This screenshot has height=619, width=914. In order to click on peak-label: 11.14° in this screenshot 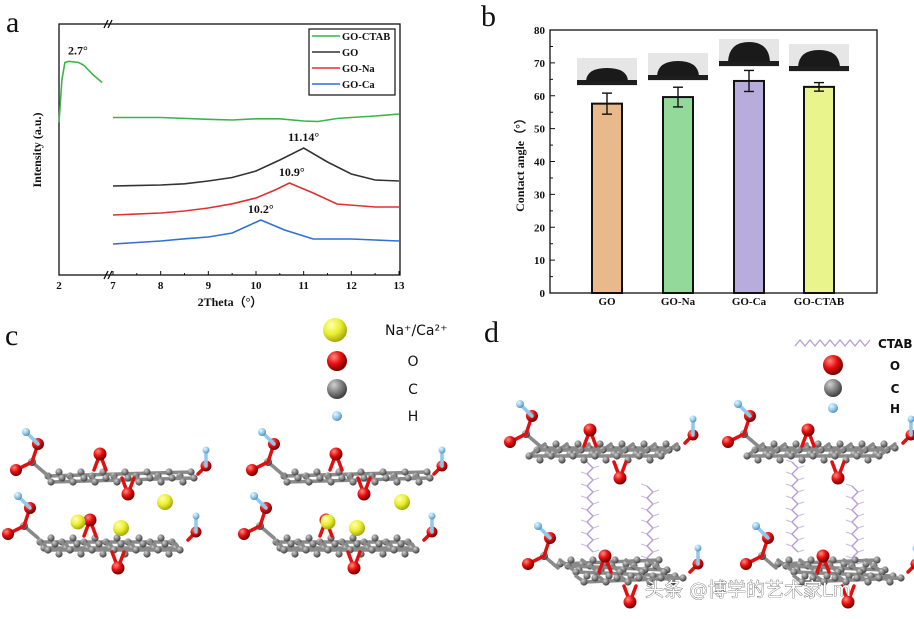, I will do `click(303, 137)`.